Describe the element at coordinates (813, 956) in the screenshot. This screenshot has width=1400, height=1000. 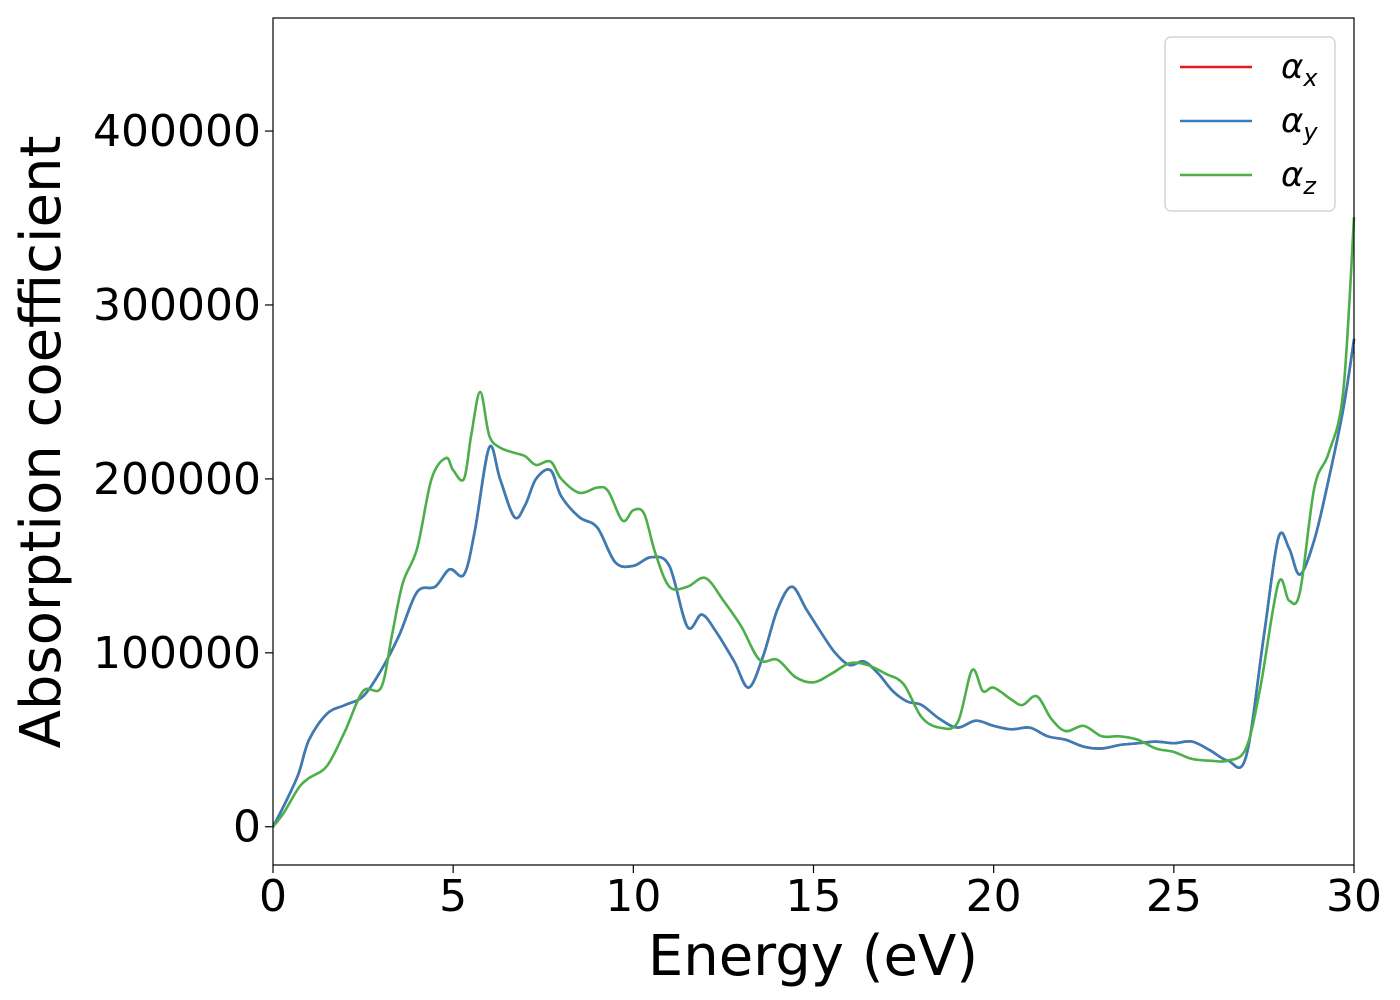
I see `x-axis-title: Energy (eV)` at that location.